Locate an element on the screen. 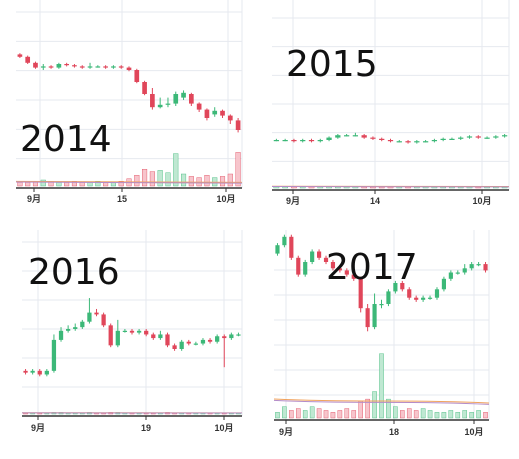 This screenshot has width=519, height=459. x-tick-label: 19 is located at coordinates (146, 428).